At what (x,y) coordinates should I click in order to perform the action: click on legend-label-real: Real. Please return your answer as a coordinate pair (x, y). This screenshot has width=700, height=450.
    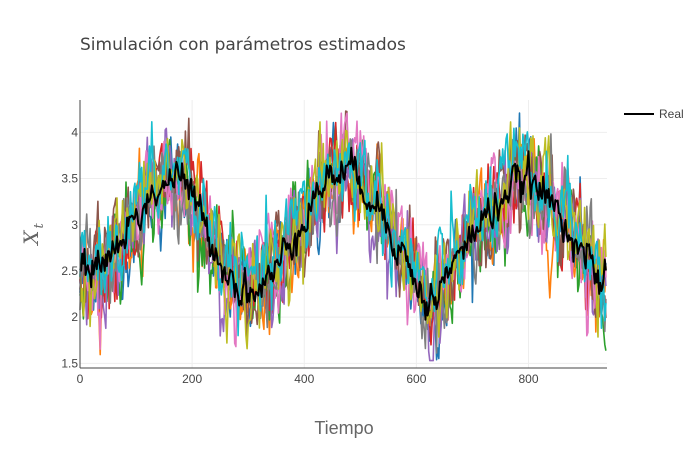
    Looking at the image, I should click on (671, 114).